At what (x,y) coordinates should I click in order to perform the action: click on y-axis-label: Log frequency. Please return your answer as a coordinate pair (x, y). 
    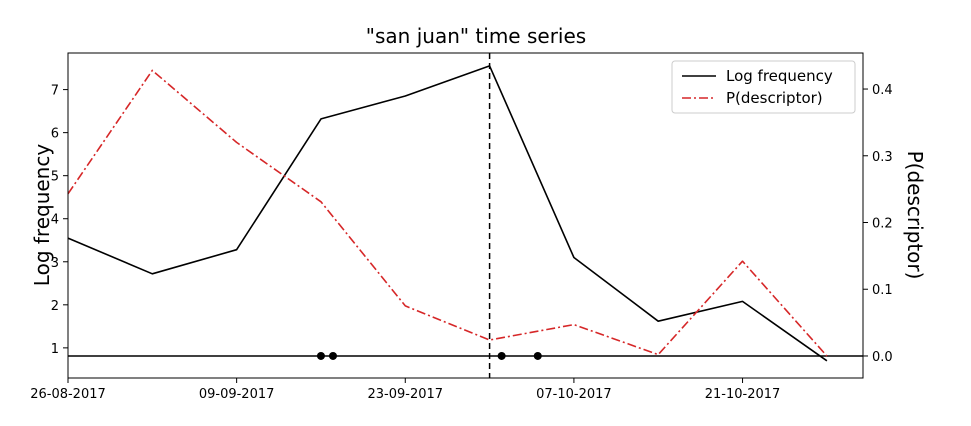
    Looking at the image, I should click on (42, 215).